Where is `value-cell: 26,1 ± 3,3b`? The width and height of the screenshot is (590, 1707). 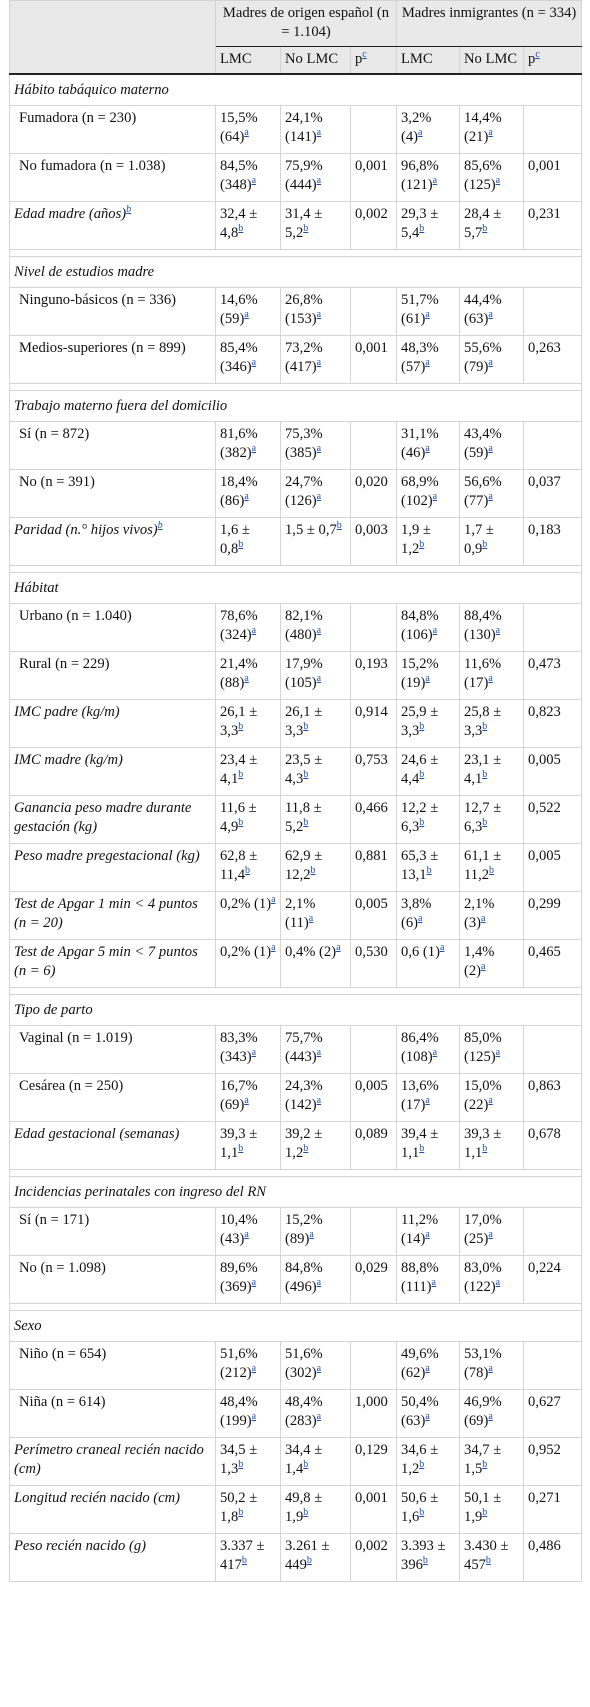
value-cell: 26,1 ± 3,3b is located at coordinates (315, 723).